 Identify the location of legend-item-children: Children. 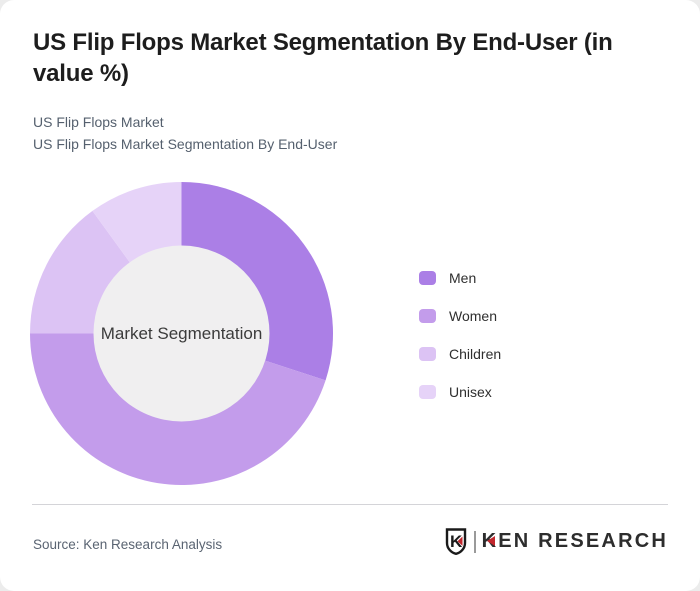
(460, 354).